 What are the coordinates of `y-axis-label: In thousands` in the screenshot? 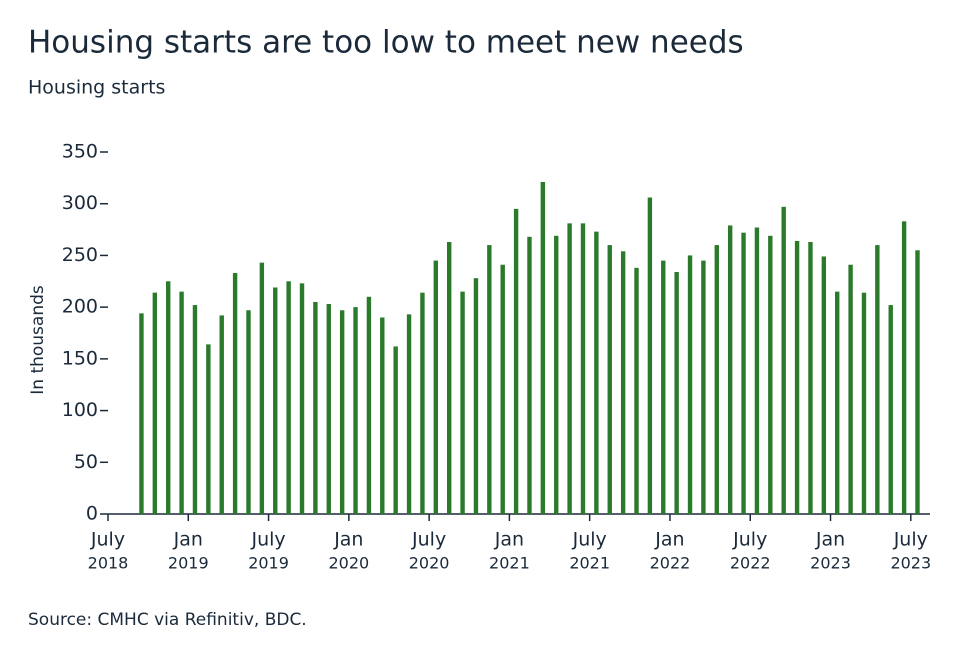 It's located at (38, 340).